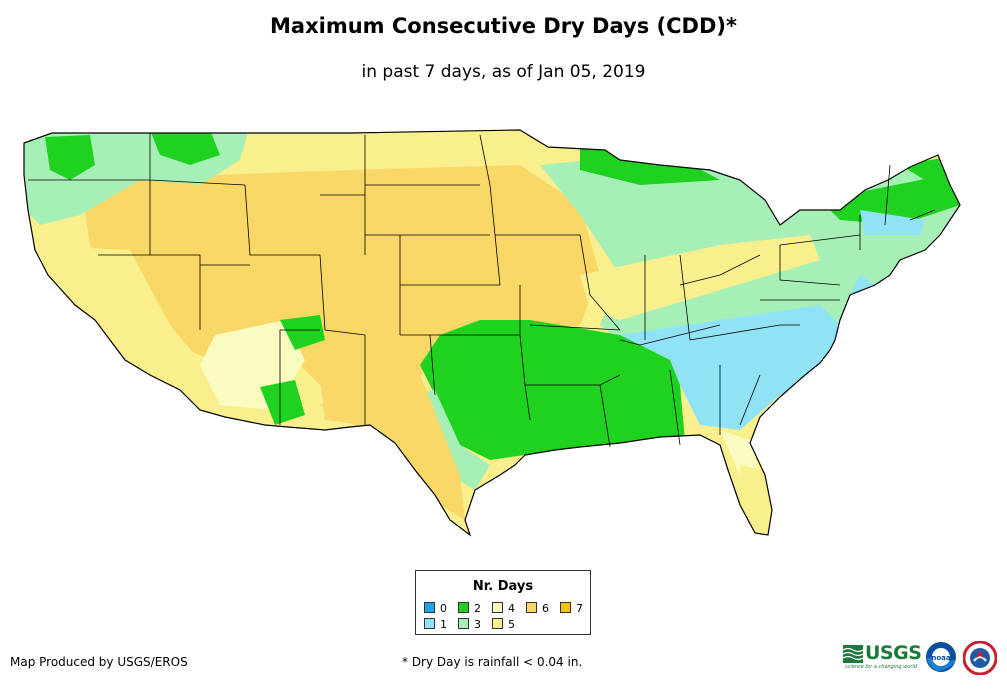 The height and width of the screenshot is (691, 1007). What do you see at coordinates (503, 72) in the screenshot?
I see `map-subtitle: in past 7 days, as of Jan 05, 2019` at bounding box center [503, 72].